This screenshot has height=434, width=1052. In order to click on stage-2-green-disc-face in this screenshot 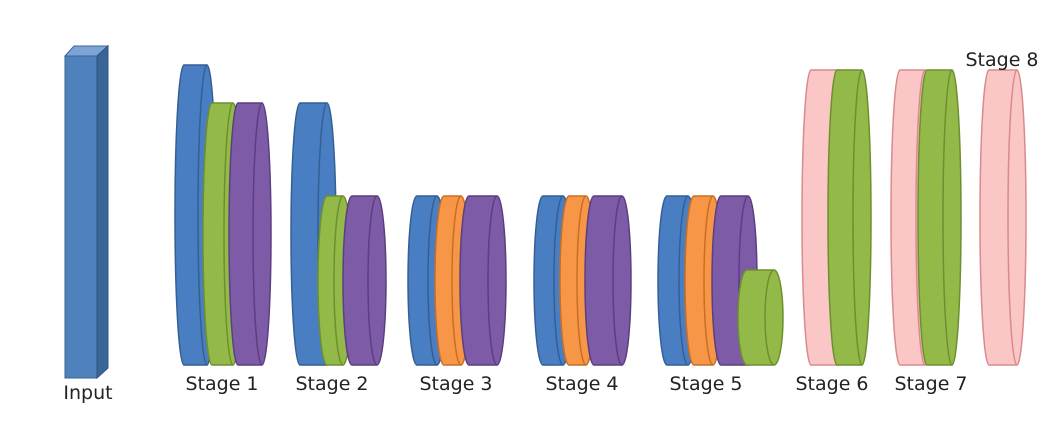, I will do `click(338, 280)`.